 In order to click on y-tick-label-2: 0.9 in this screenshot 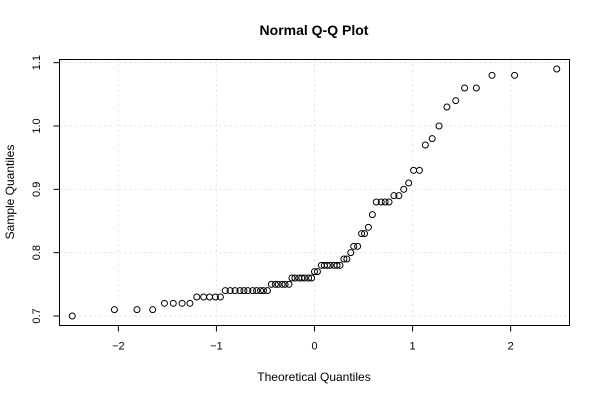, I will do `click(37, 189)`.